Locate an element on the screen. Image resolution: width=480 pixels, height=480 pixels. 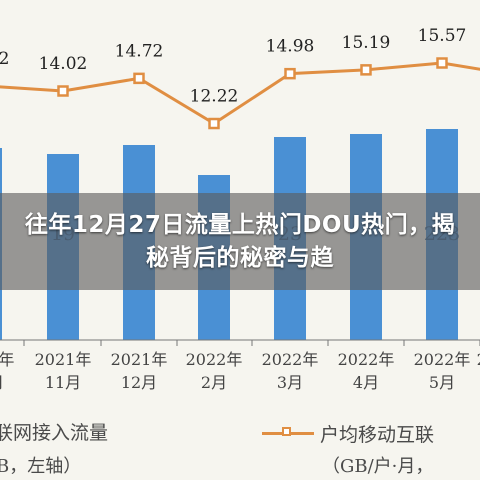
x-tick-label-month: 5月 is located at coordinates (442, 382).